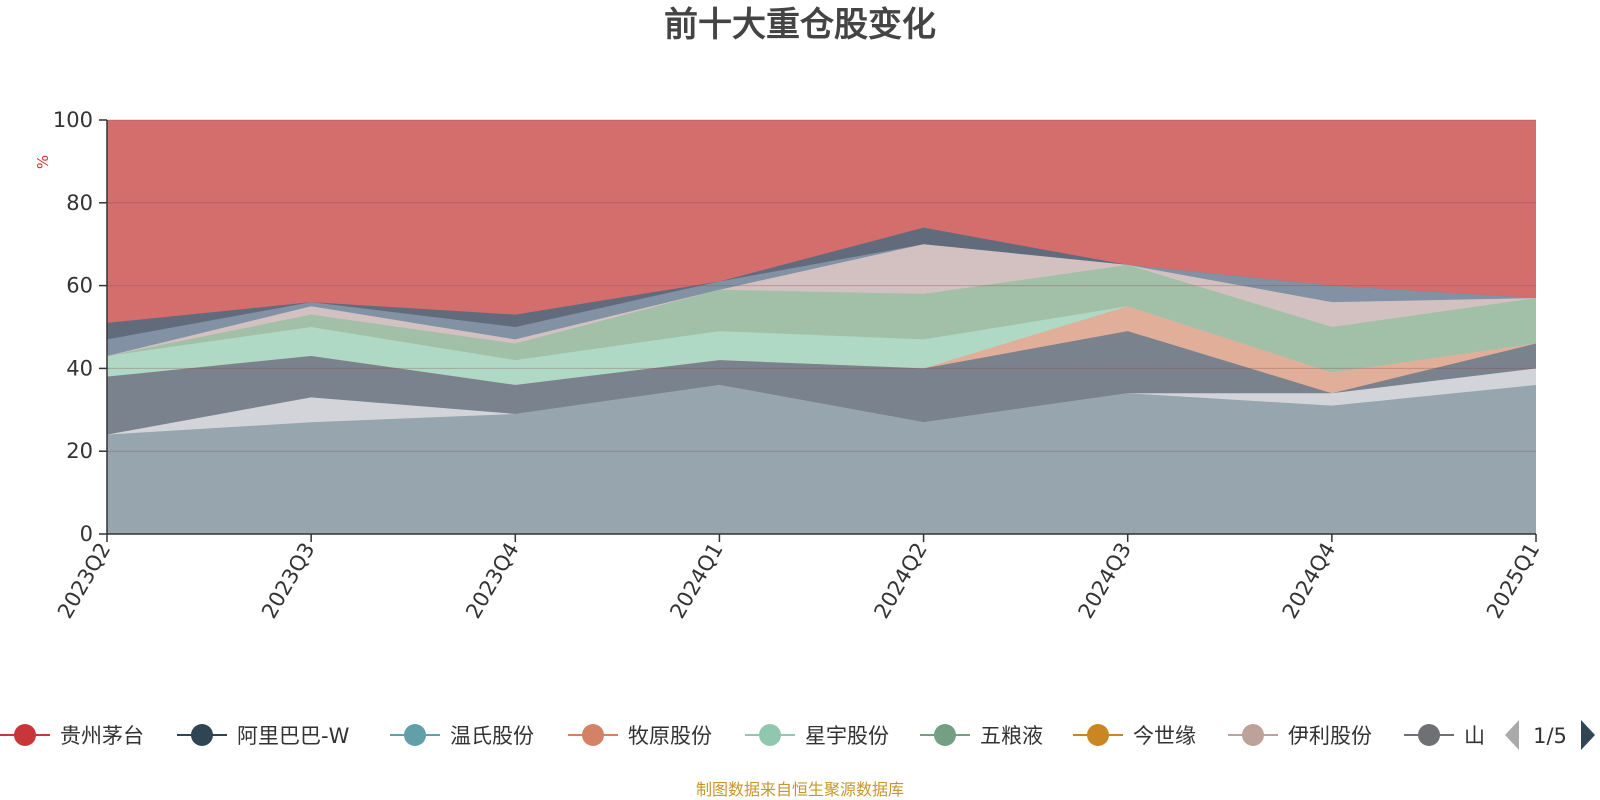 Image resolution: width=1600 pixels, height=800 pixels. I want to click on y-tick-label: 100, so click(73, 120).